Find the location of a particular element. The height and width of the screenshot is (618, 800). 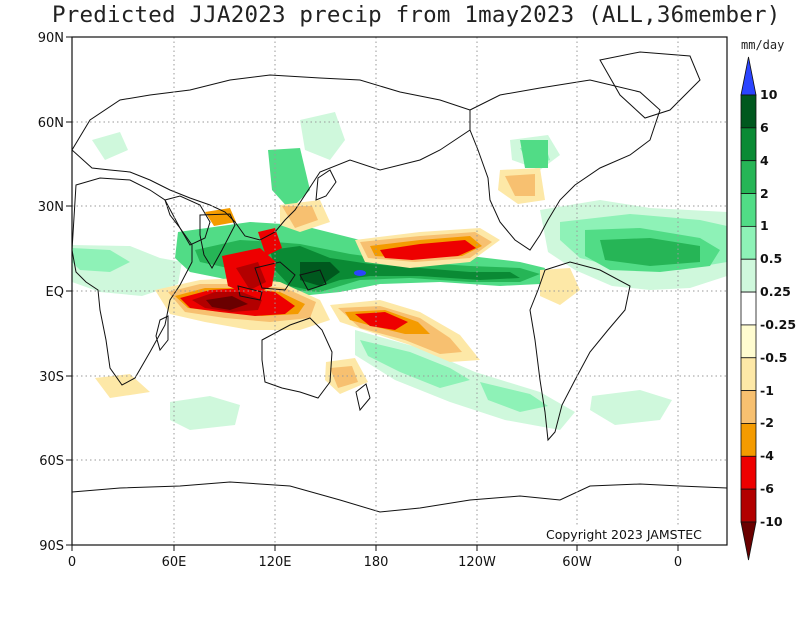

precip-heavy-positive is located at coordinates (395, 268).